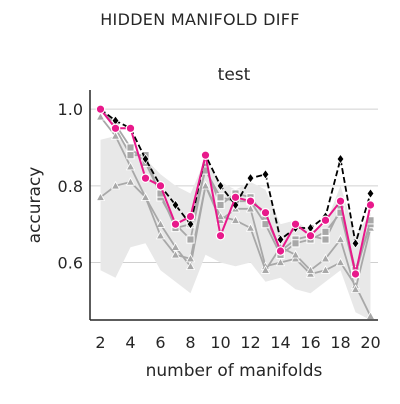 This screenshot has width=400, height=404. I want to click on x-tick-label: 2, so click(100, 342).